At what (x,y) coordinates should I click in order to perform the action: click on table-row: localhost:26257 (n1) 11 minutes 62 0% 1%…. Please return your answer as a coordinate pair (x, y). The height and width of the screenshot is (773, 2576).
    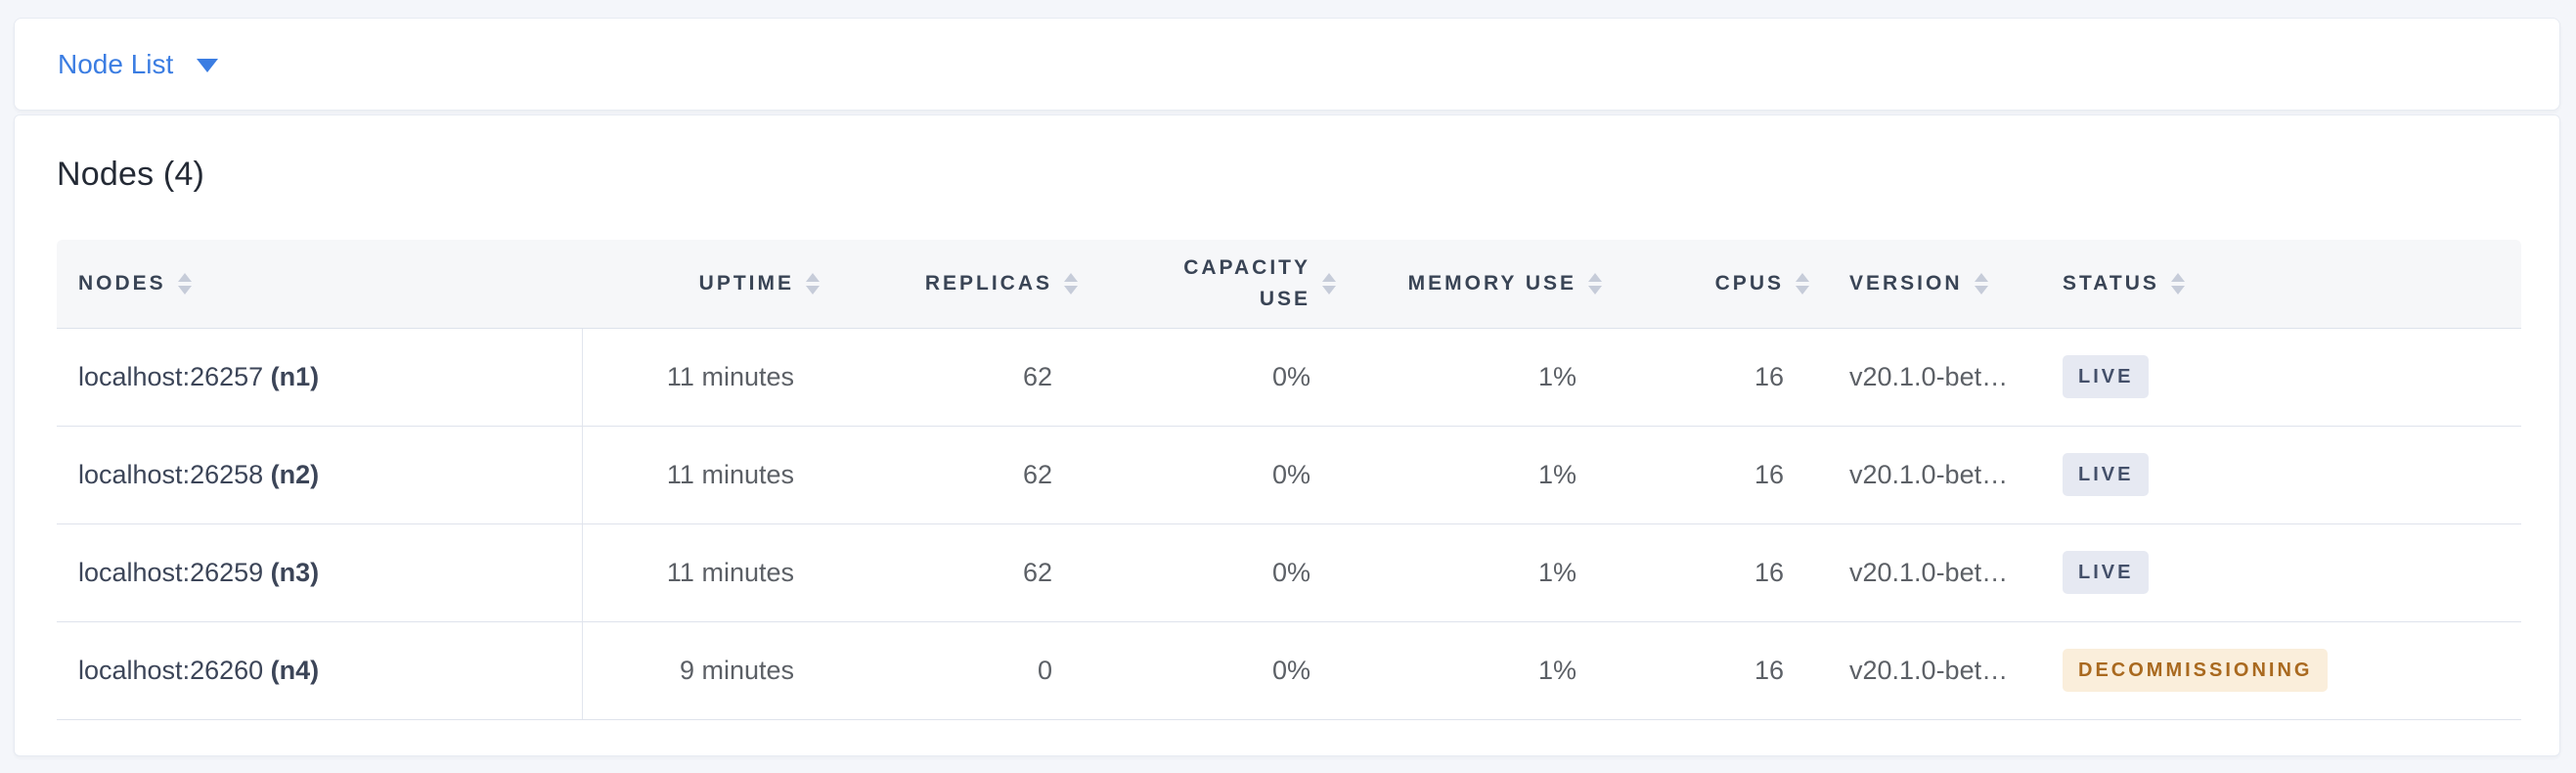
    Looking at the image, I should click on (1289, 377).